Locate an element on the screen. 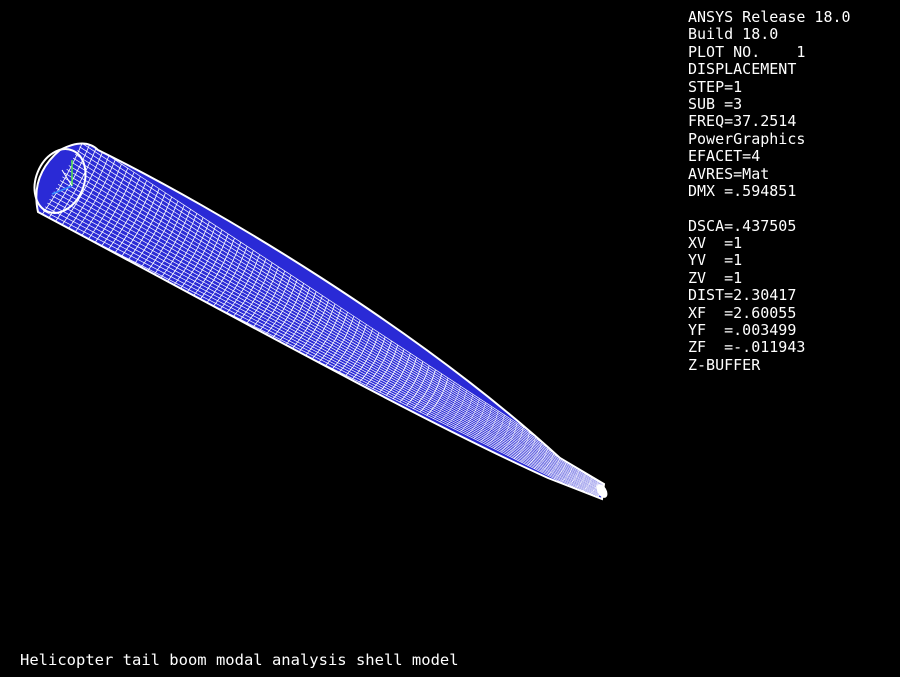 The width and height of the screenshot is (900, 677). boom-root-ring is located at coordinates (60, 181).